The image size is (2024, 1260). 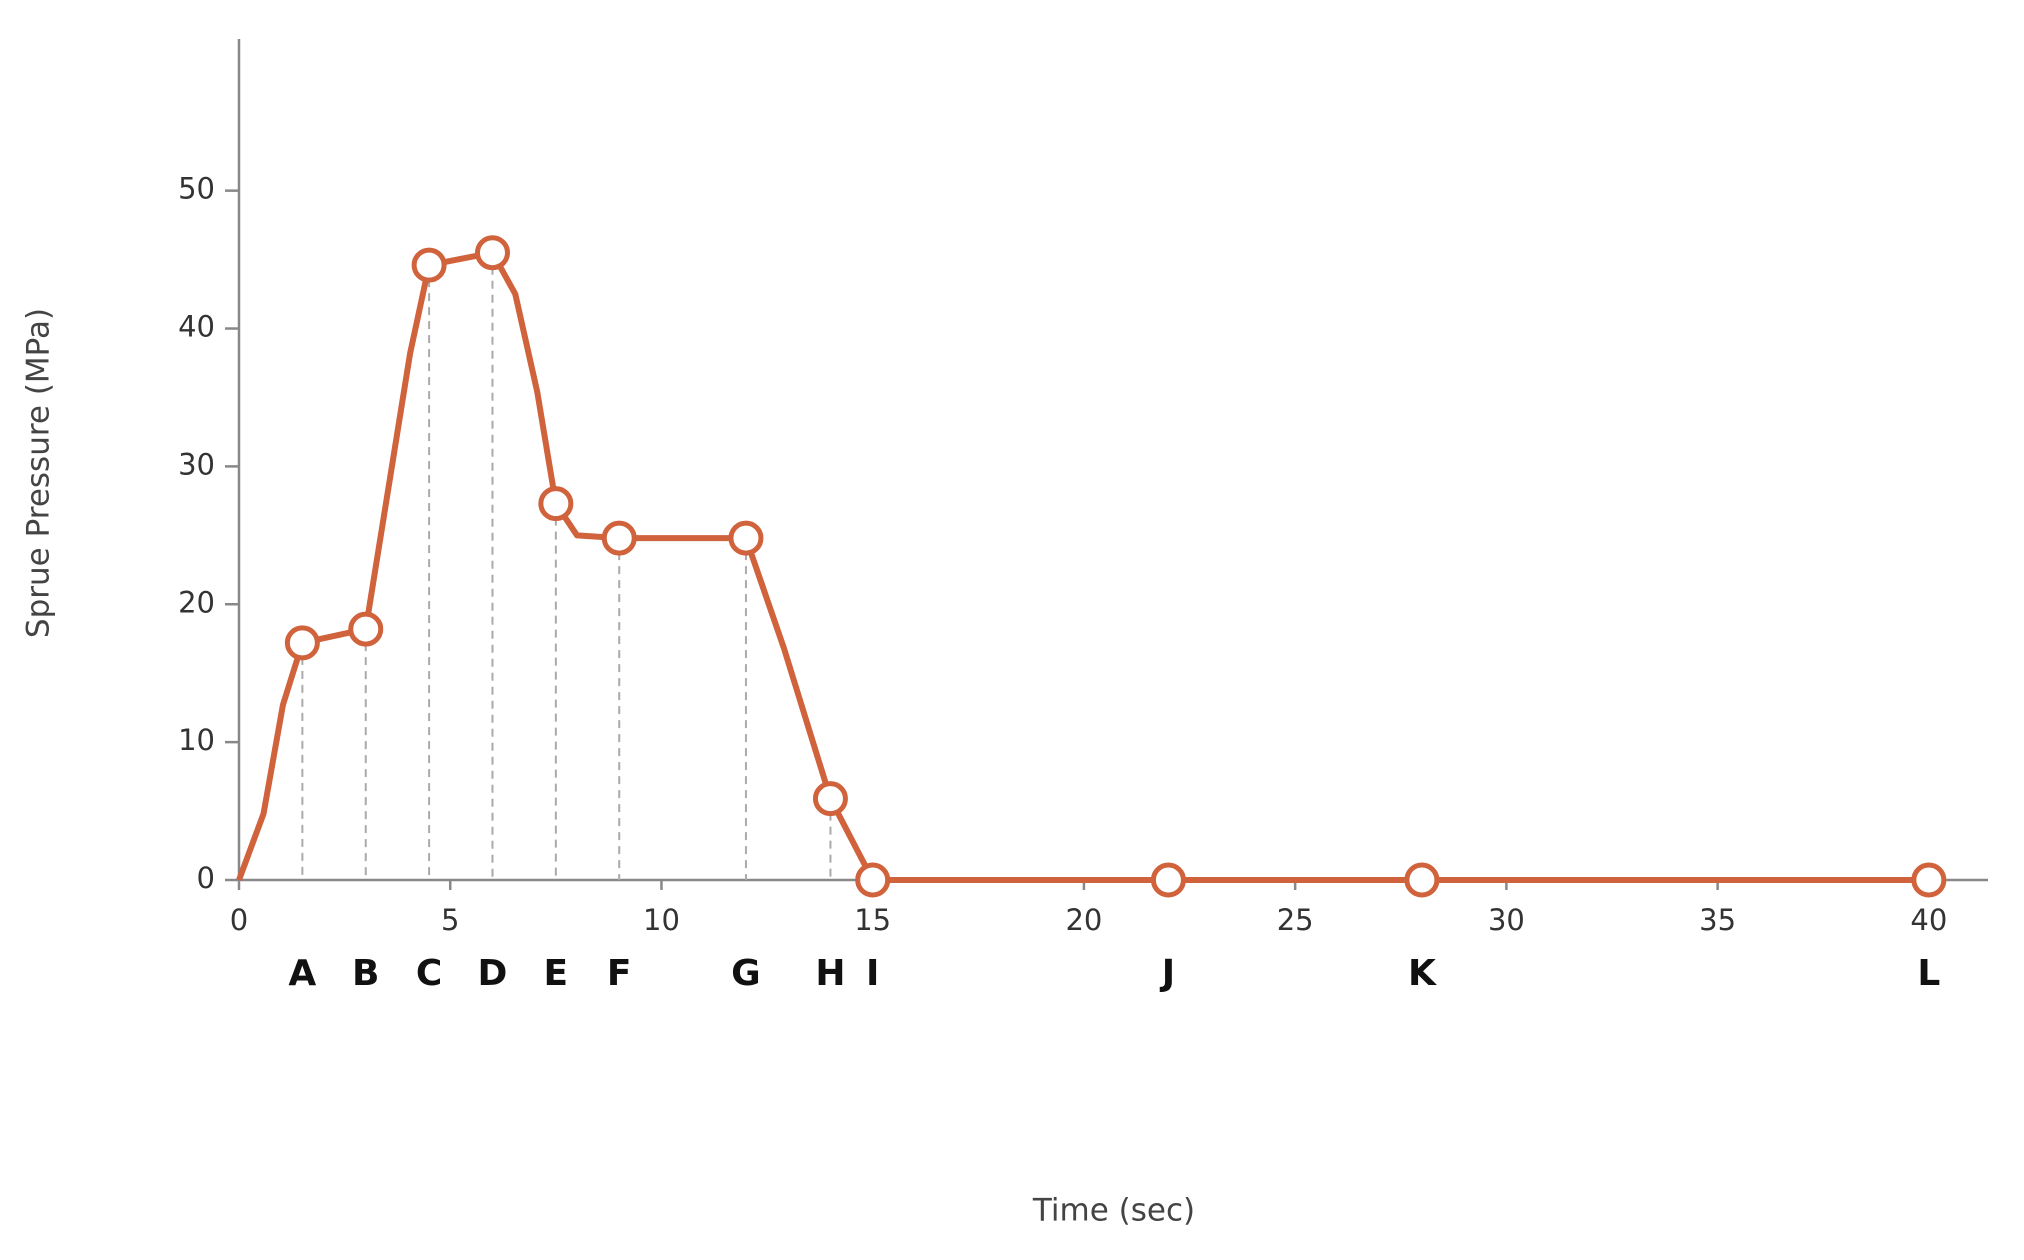 I want to click on x-tick-label: 35, so click(x=1717, y=920).